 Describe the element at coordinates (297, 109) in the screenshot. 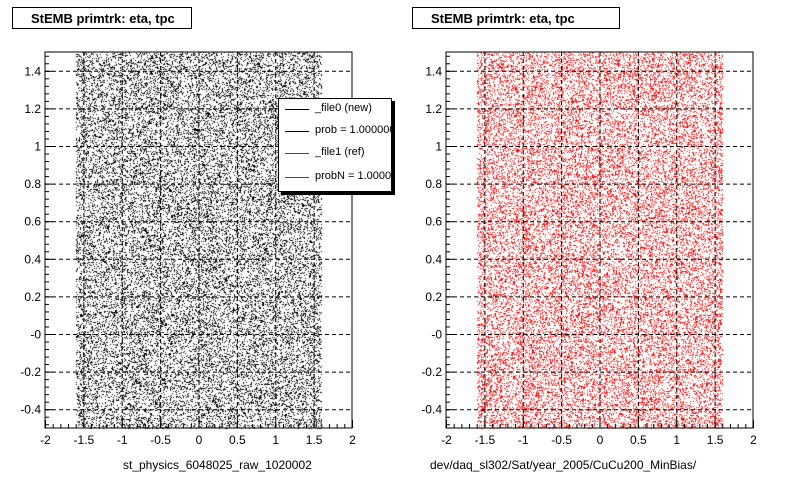

I see `legend-line-file0` at that location.